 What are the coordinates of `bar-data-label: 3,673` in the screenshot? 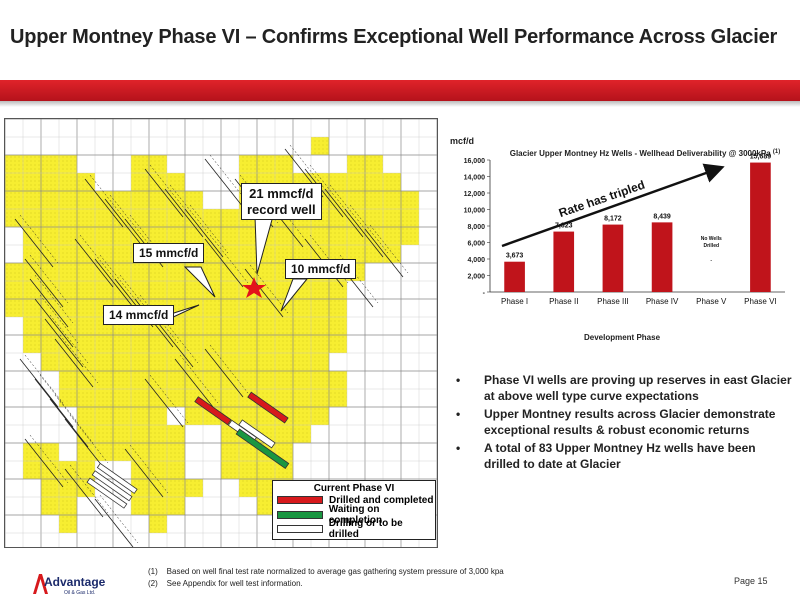 It's located at (515, 256).